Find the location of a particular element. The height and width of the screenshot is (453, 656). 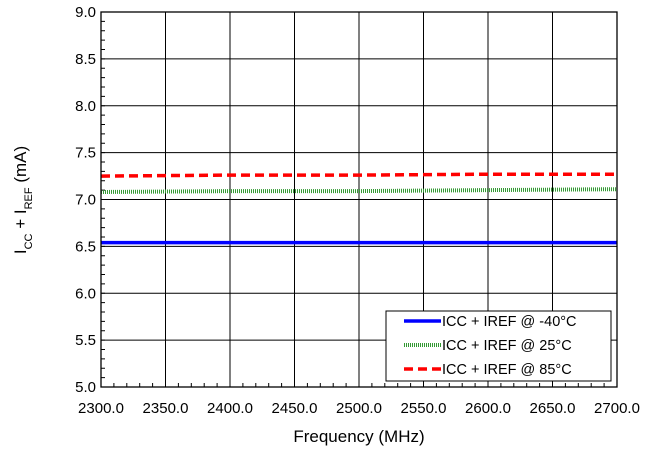

series-layer is located at coordinates (359, 208).